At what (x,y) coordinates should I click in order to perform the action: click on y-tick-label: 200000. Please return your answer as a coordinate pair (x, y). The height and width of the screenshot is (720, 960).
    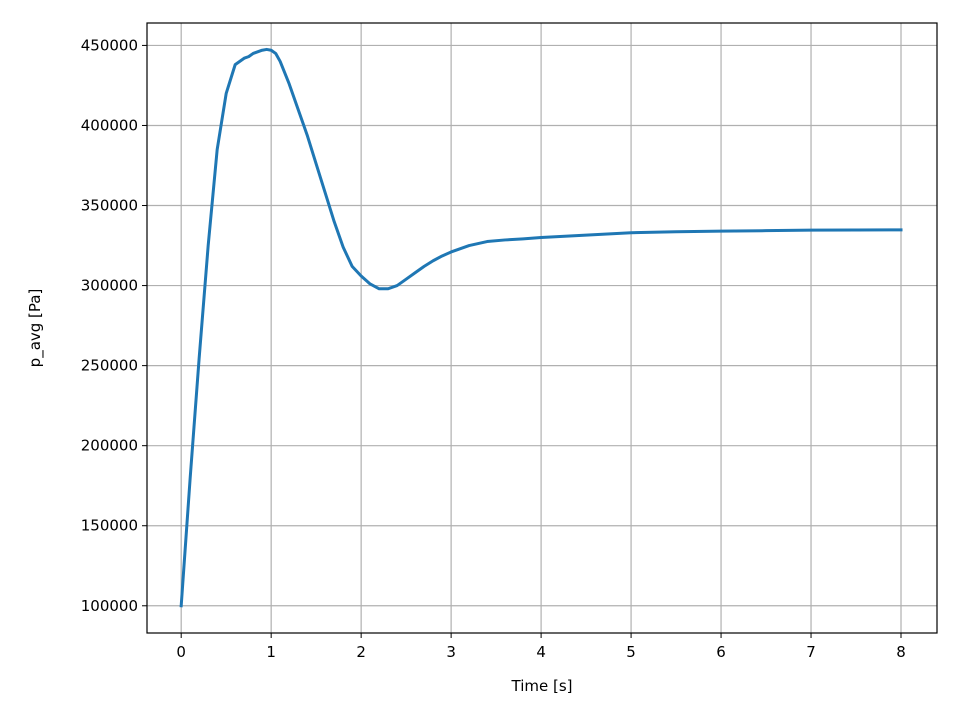
    Looking at the image, I should click on (109, 446).